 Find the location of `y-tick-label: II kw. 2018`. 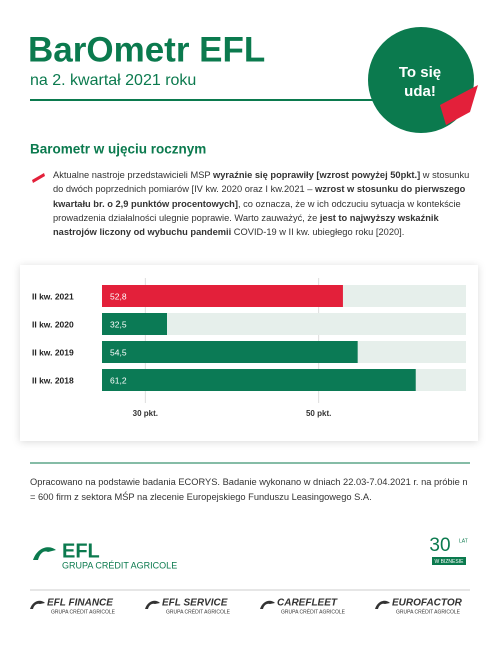

y-tick-label: II kw. 2018 is located at coordinates (53, 380).